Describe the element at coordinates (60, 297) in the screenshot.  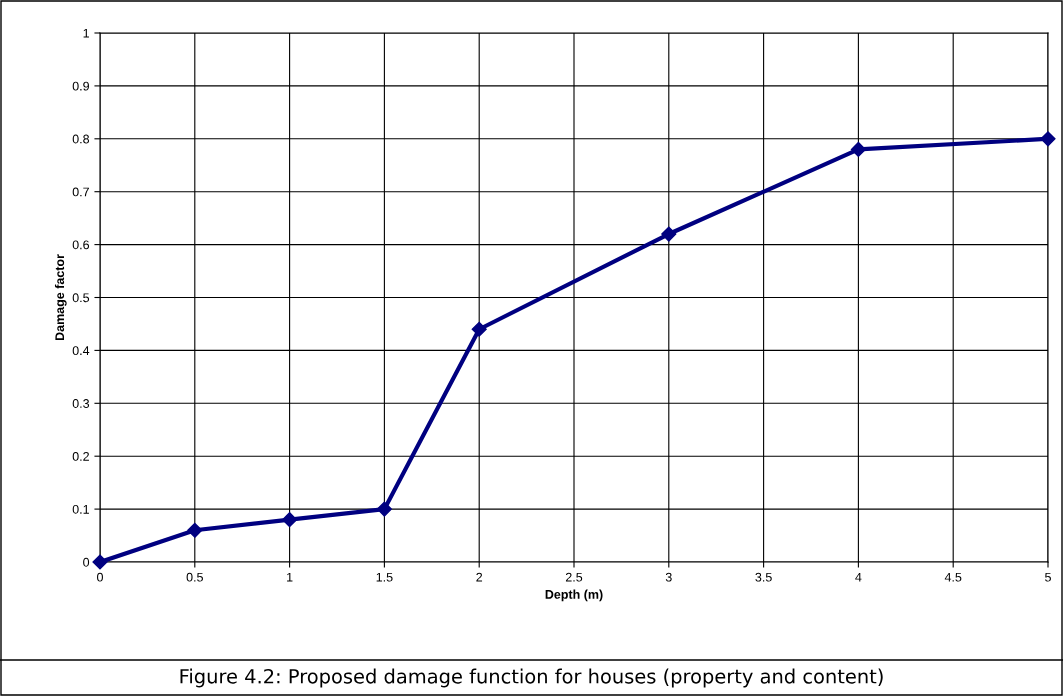
I see `y-axis-title: Damage factor` at that location.